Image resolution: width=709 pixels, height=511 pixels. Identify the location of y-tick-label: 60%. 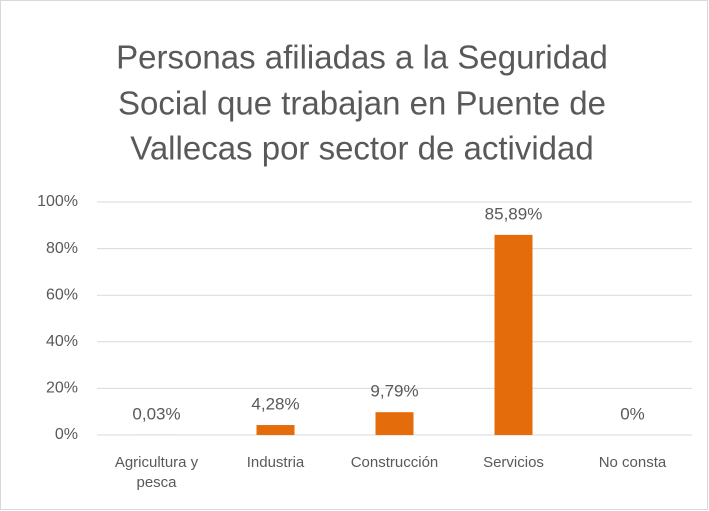
(62, 294).